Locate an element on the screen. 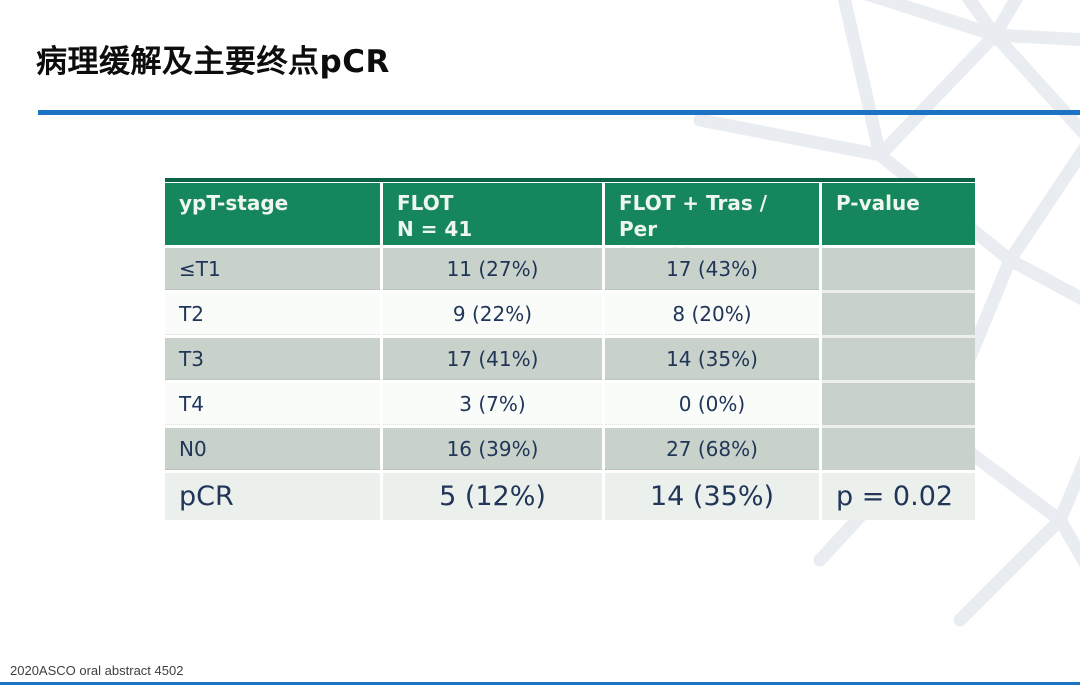 Image resolution: width=1080 pixels, height=685 pixels. stage-cell: T3 is located at coordinates (272, 359).